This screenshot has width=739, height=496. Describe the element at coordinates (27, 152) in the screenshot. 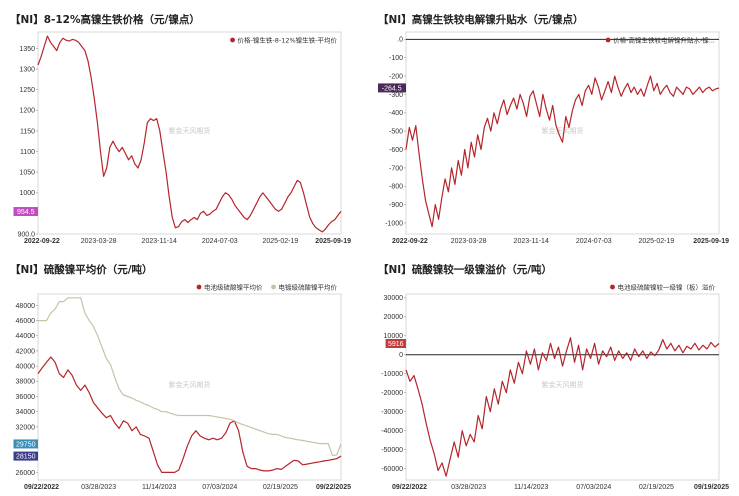

I see `y-tick-label: 1100` at that location.